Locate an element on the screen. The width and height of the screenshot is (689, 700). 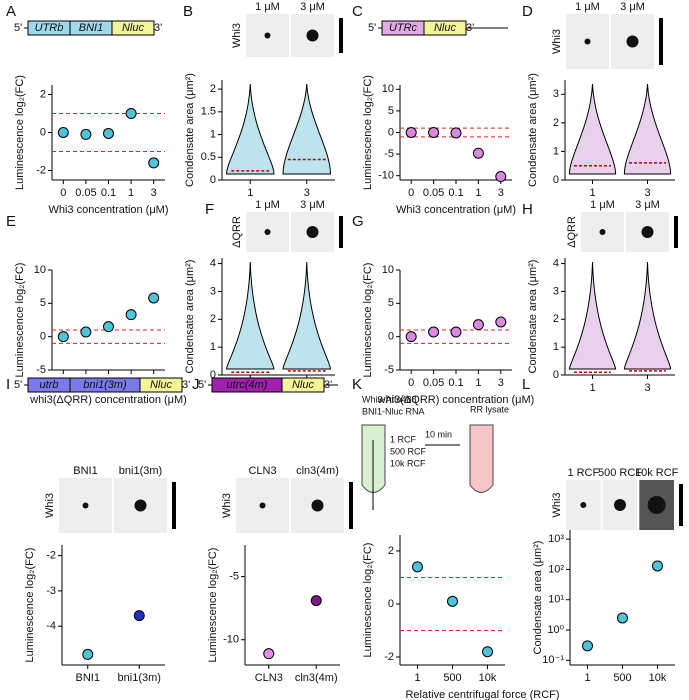
construct-part-label: utrb is located at coordinates (49, 385).